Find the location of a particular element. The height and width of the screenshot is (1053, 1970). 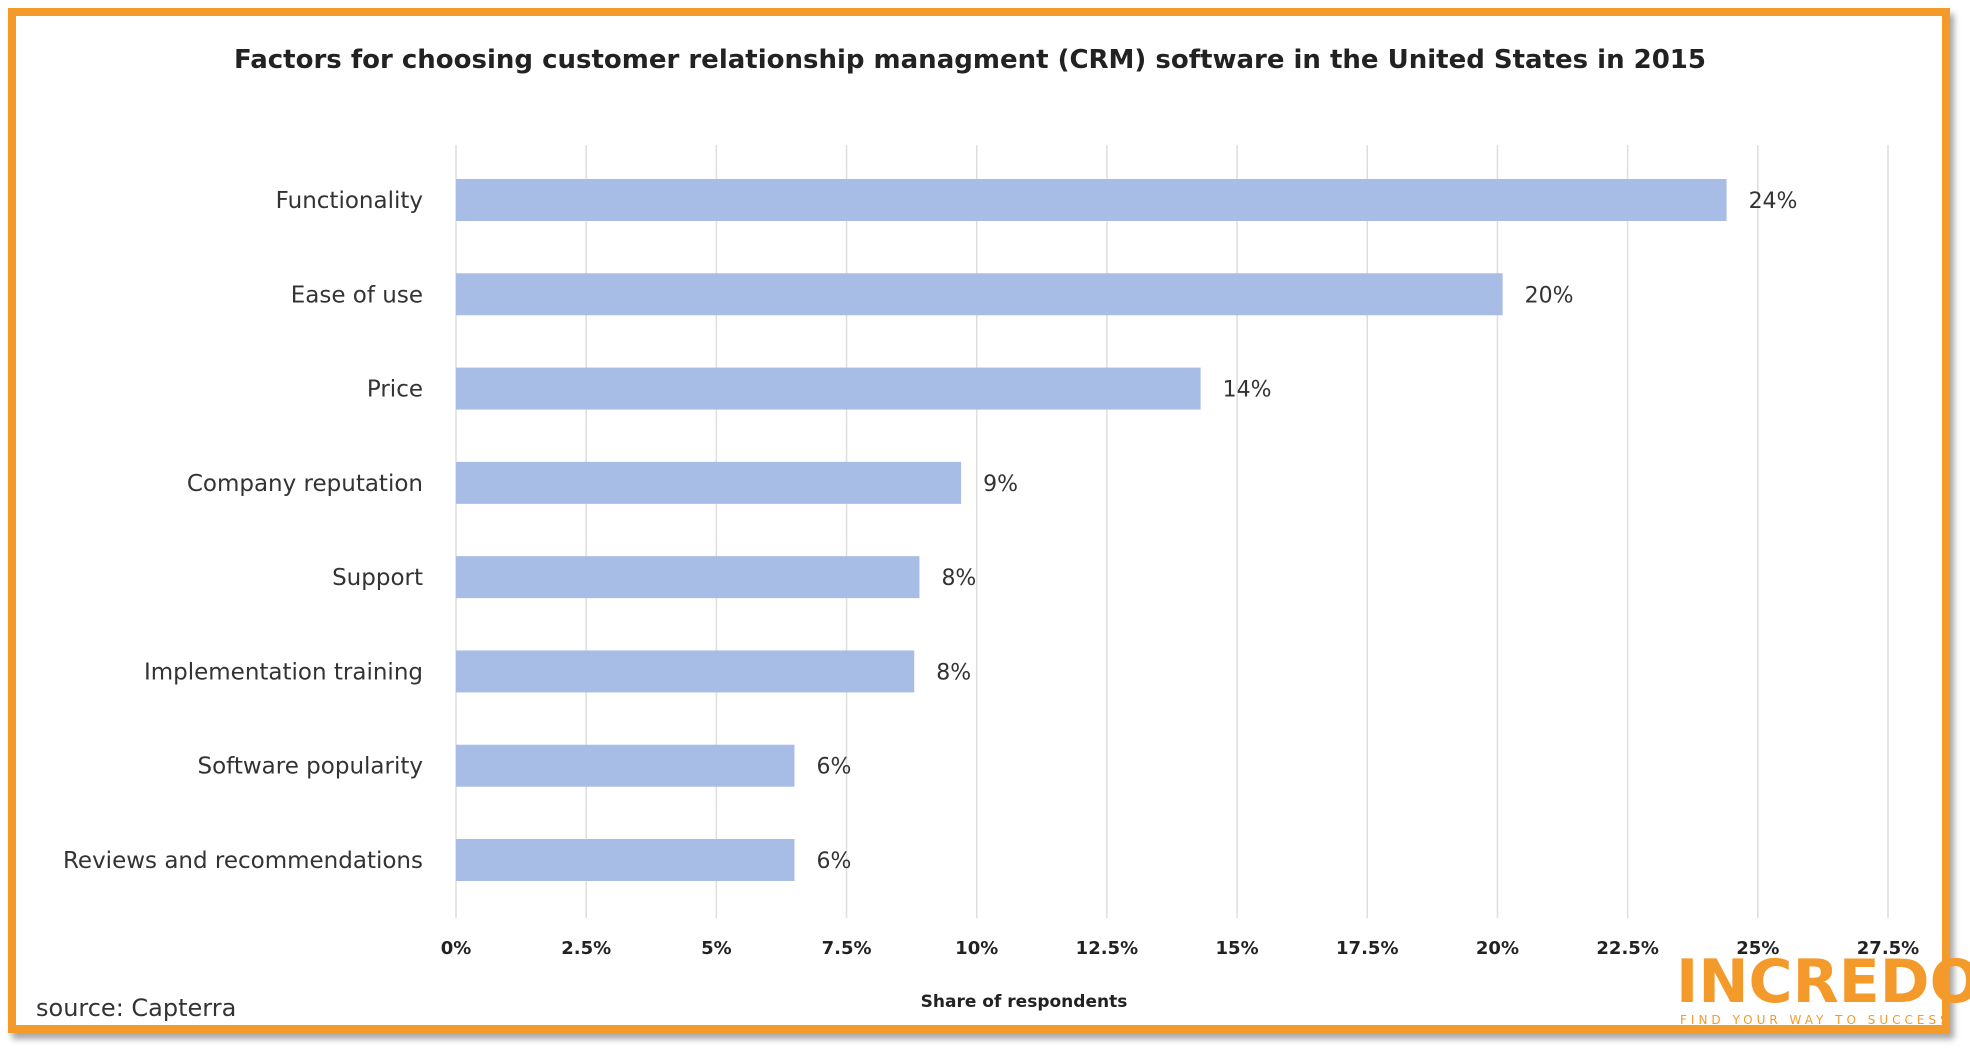

x-tick-label: 27.5% is located at coordinates (1888, 948).